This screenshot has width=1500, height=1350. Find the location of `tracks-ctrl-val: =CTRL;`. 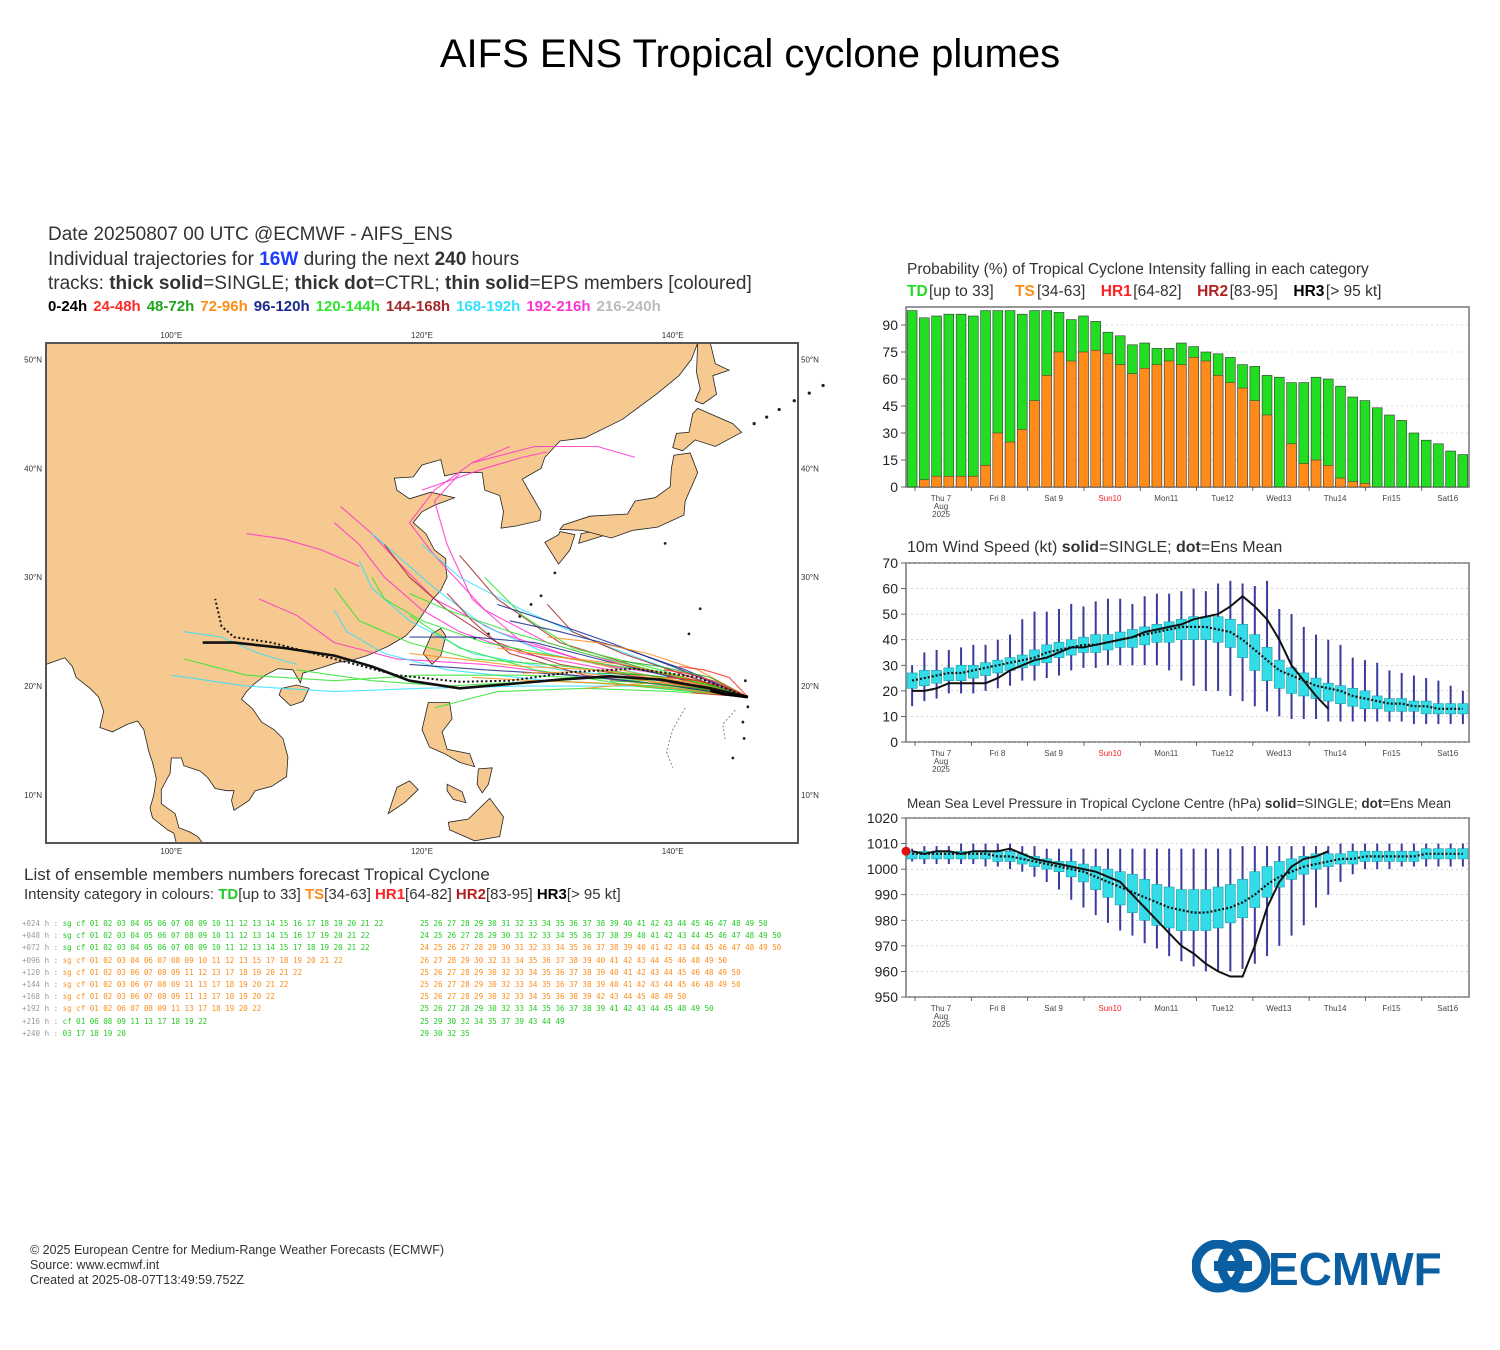

tracks-ctrl-val: =CTRL; is located at coordinates (406, 283).